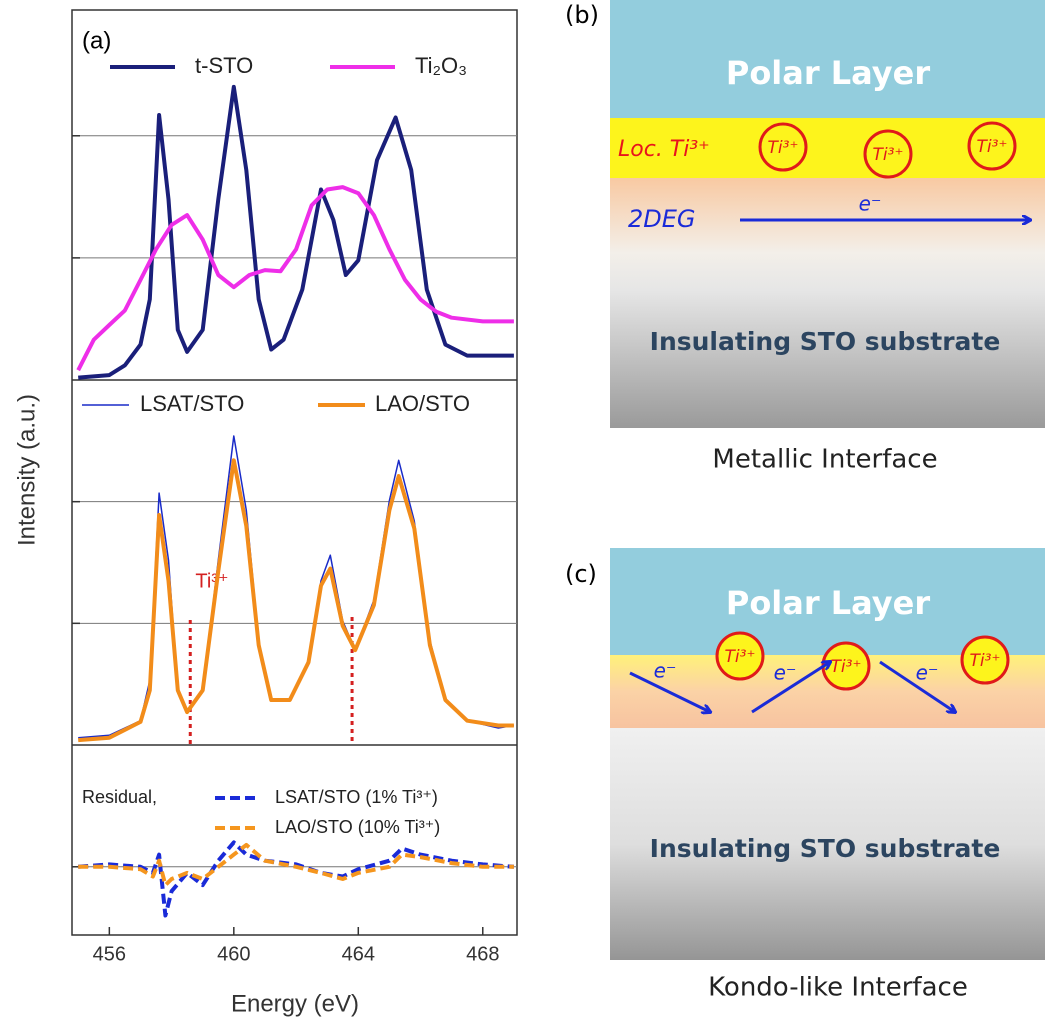 The image size is (1046, 1025). Describe the element at coordinates (664, 149) in the screenshot. I see `layer-label: Loc. Ti³⁺` at that location.